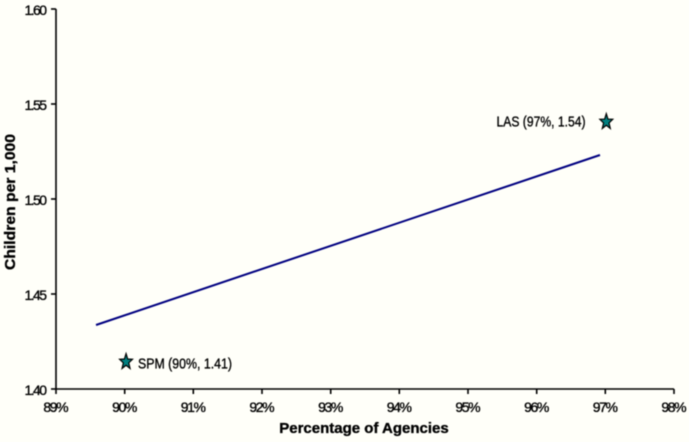  I want to click on svg-text: 1.50, so click(36, 200).